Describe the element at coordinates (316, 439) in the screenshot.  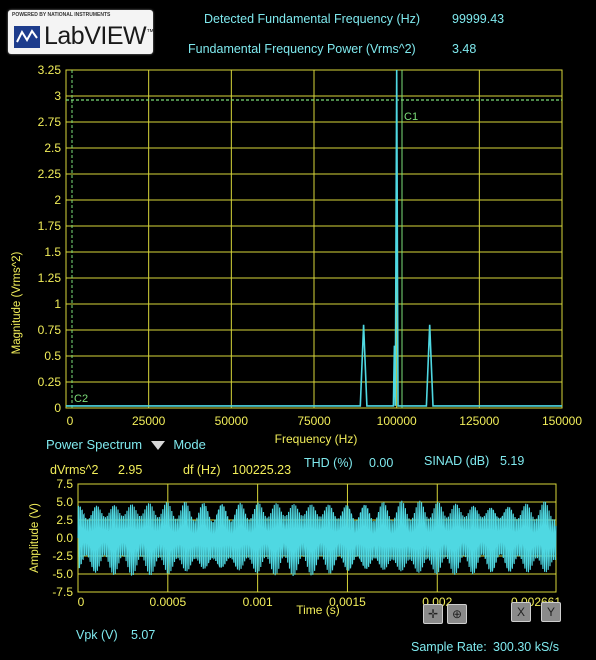
I see `spectrum-x-axis-label: Frequency (Hz)` at that location.